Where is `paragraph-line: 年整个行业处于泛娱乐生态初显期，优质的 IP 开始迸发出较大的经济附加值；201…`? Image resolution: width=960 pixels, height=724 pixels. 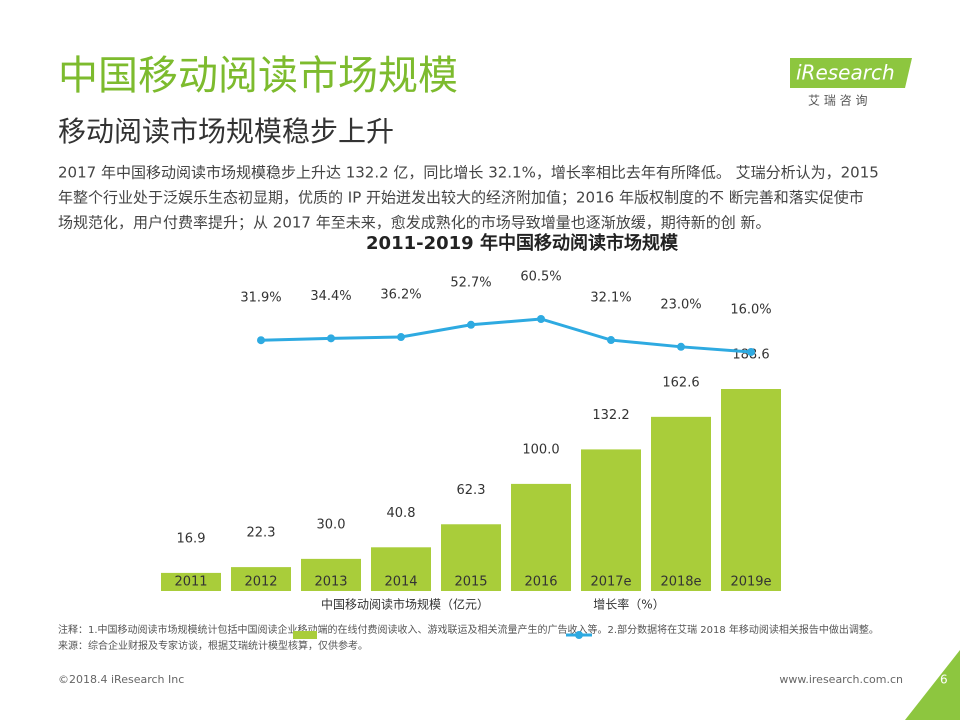 paragraph-line: 年整个行业处于泛娱乐生态初显期，优质的 IP 开始迸发出较大的经济附加值；201… is located at coordinates (461, 198).